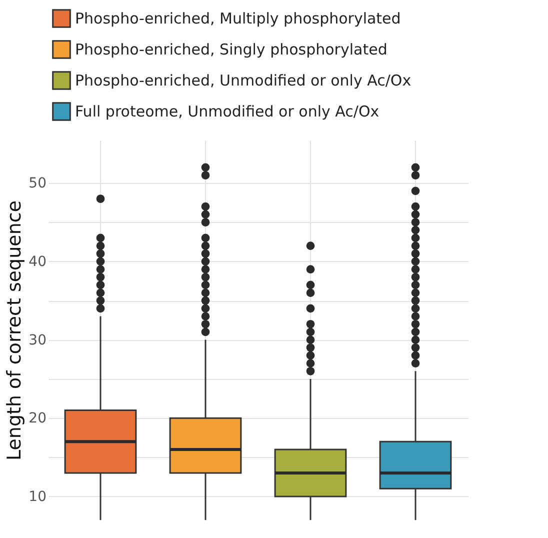  What do you see at coordinates (243, 81) in the screenshot?
I see `legend-label: Phospho-enriched, Unmodified or only Ac/Ox` at bounding box center [243, 81].